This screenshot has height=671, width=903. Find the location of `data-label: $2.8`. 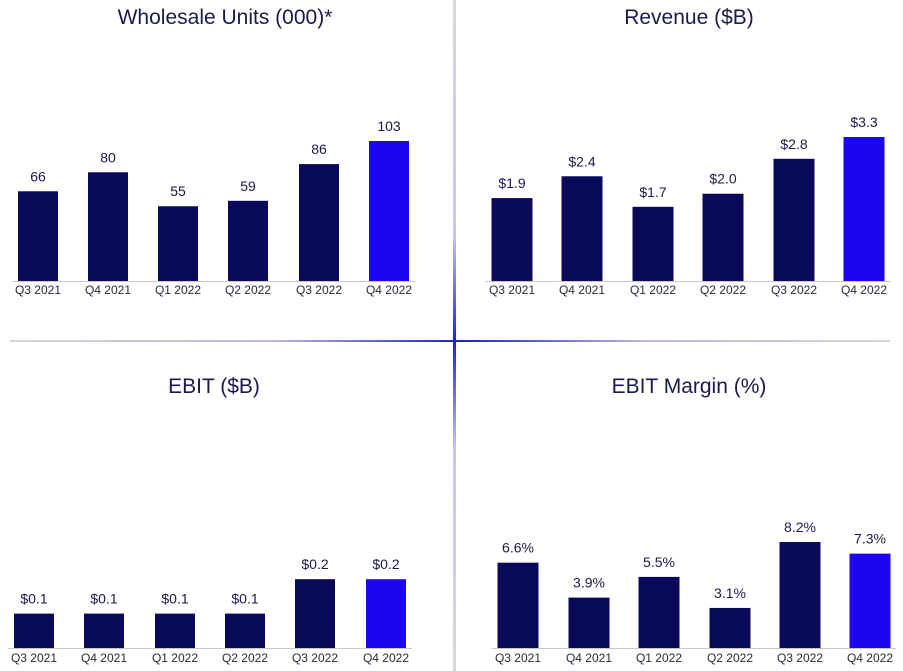

data-label: $2.8 is located at coordinates (793, 144).